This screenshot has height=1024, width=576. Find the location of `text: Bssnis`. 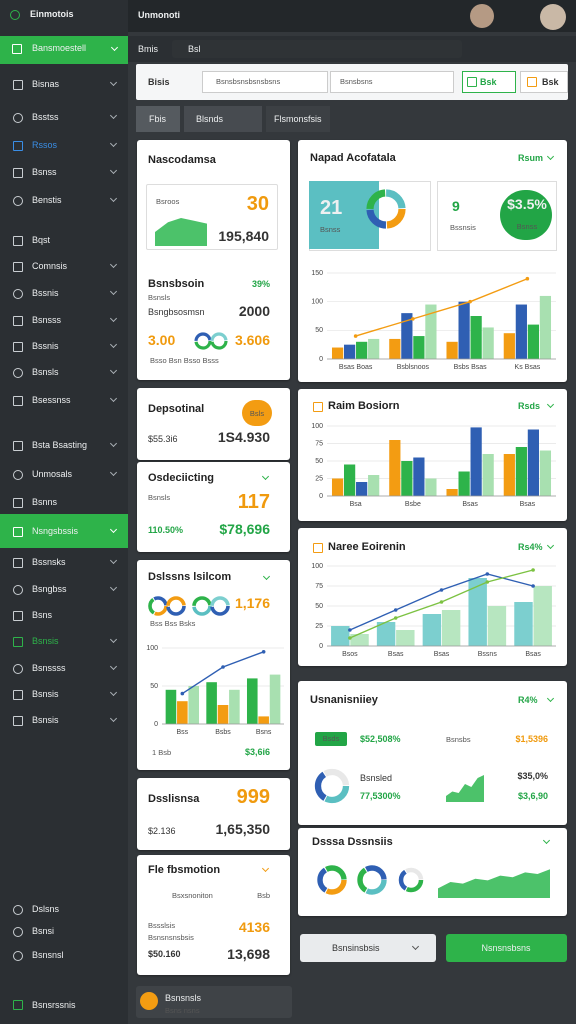

text: Bssnis is located at coordinates (45, 346).